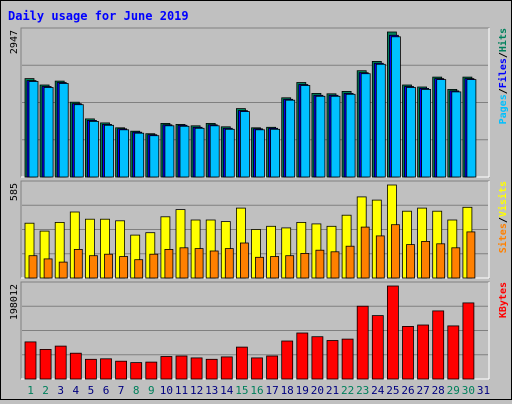 The width and height of the screenshot is (512, 404). What do you see at coordinates (287, 390) in the screenshot?
I see `x-tick-label: 18` at bounding box center [287, 390].